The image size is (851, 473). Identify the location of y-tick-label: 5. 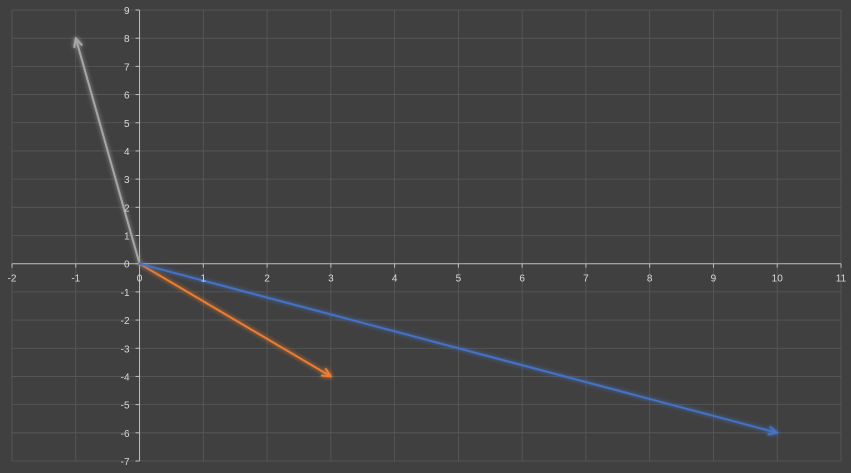
(127, 124).